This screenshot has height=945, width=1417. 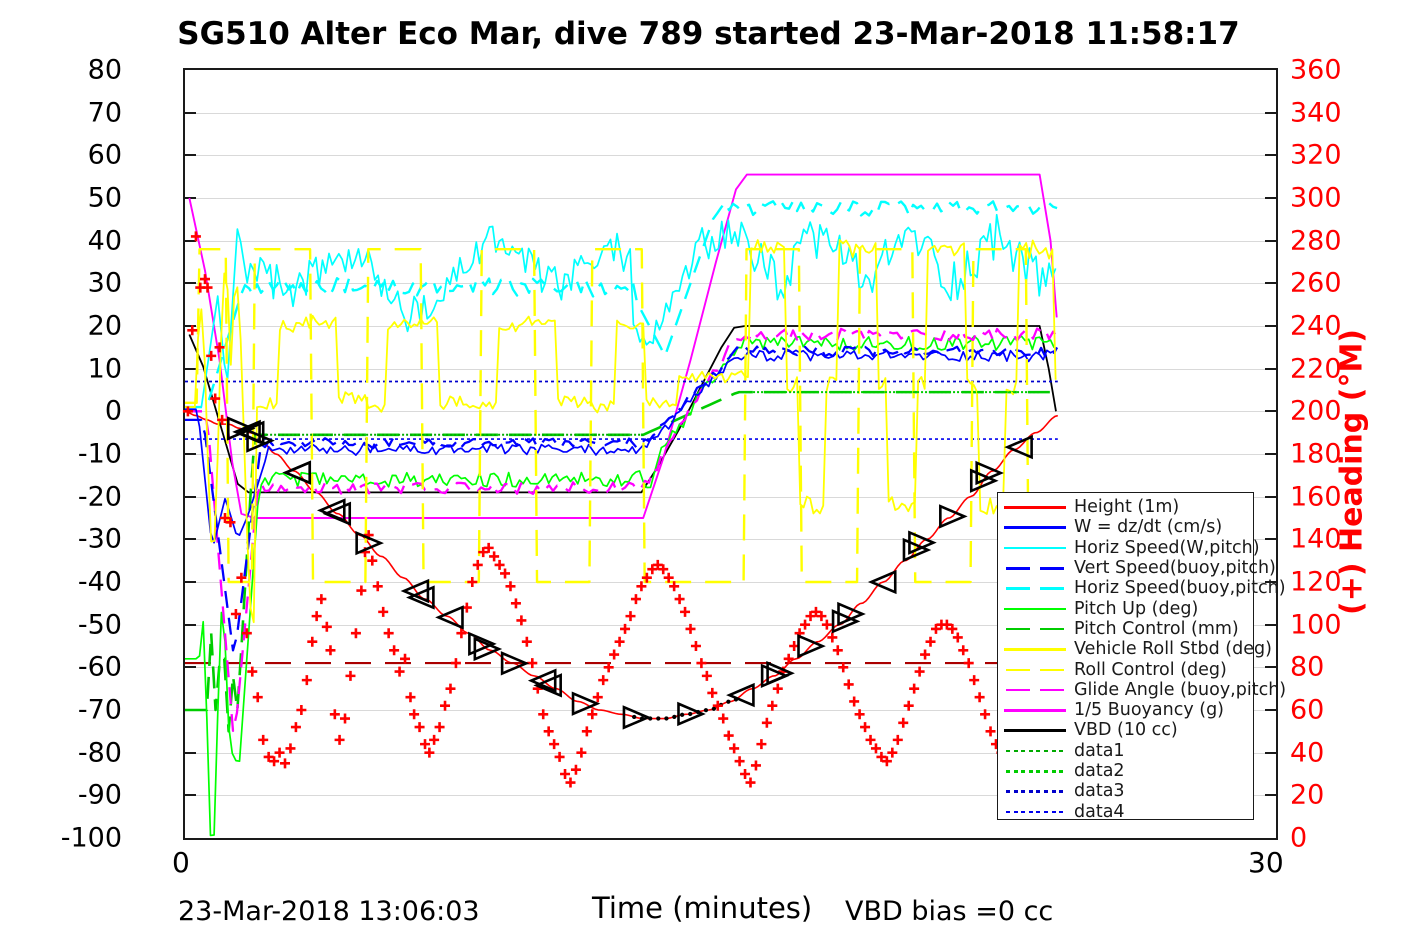 What do you see at coordinates (1316, 625) in the screenshot?
I see `y-tick-label-right: 100` at bounding box center [1316, 625].